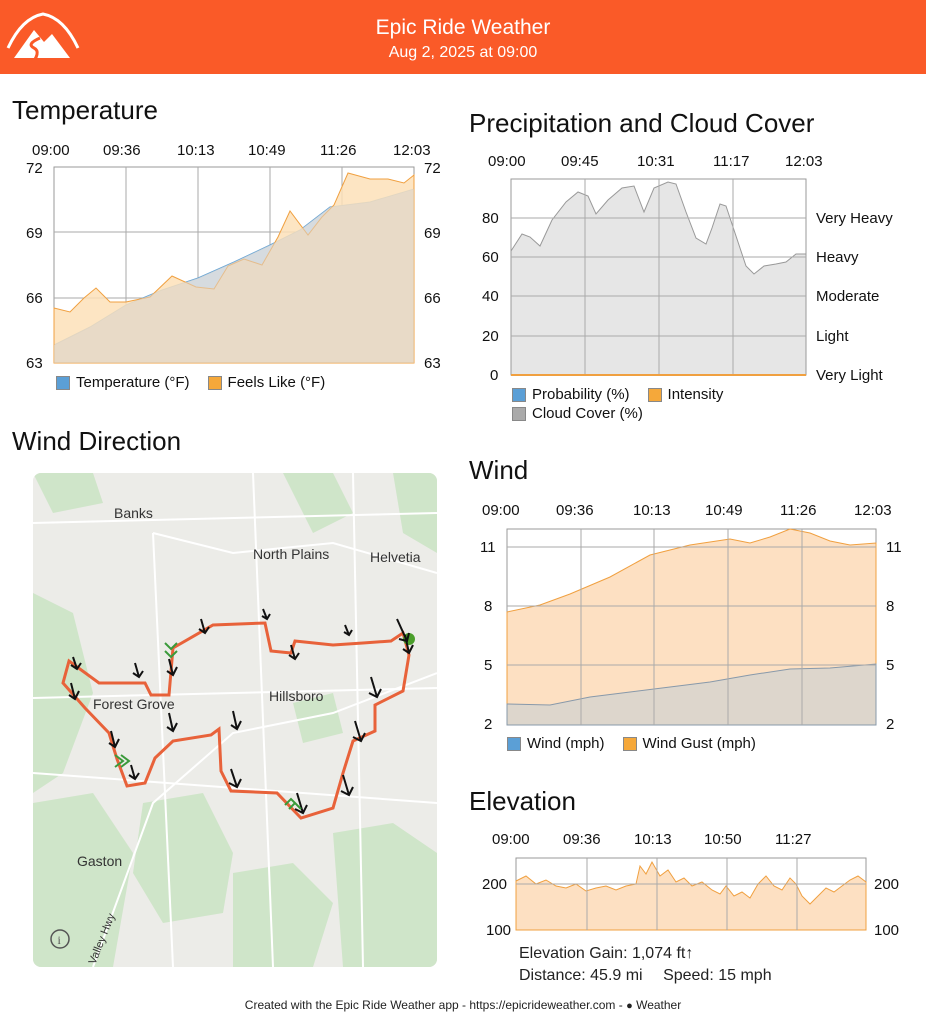 This screenshot has width=926, height=1024. Describe the element at coordinates (291, 554) in the screenshot. I see `place-north-plains: North Plains` at that location.